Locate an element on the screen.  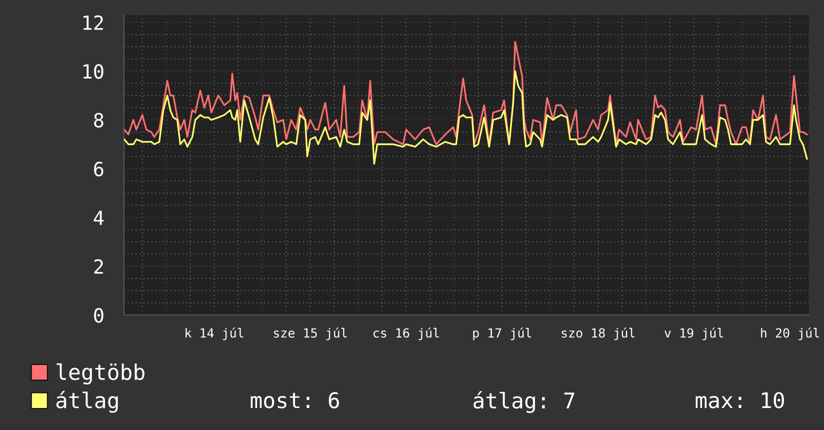
text: most: 6 is located at coordinates (294, 400).